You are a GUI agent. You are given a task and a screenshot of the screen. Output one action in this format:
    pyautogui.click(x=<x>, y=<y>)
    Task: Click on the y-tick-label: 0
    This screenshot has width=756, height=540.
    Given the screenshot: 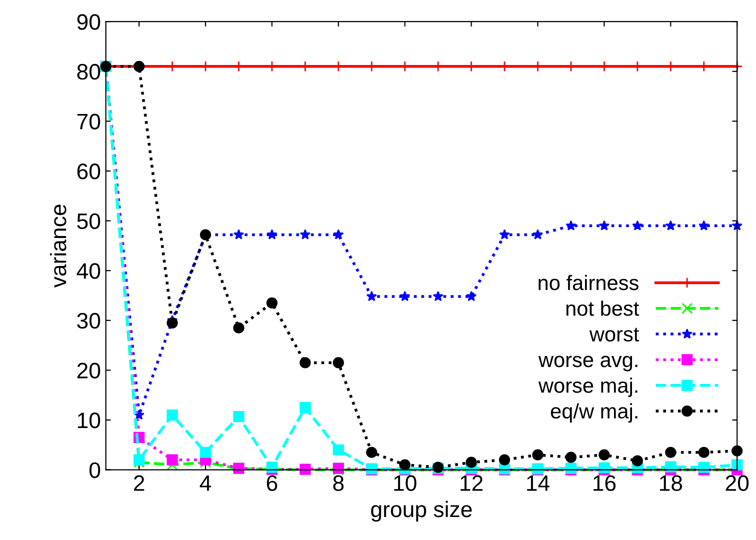 What is the action you would take?
    pyautogui.click(x=94, y=470)
    